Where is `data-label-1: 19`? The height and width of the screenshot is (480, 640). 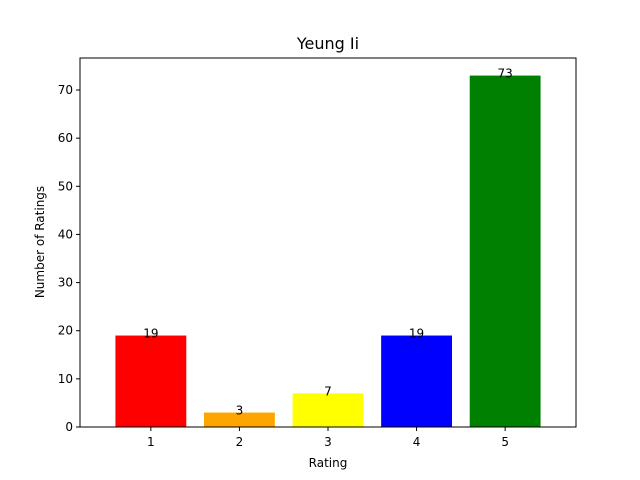
data-label-1: 19 is located at coordinates (150, 334).